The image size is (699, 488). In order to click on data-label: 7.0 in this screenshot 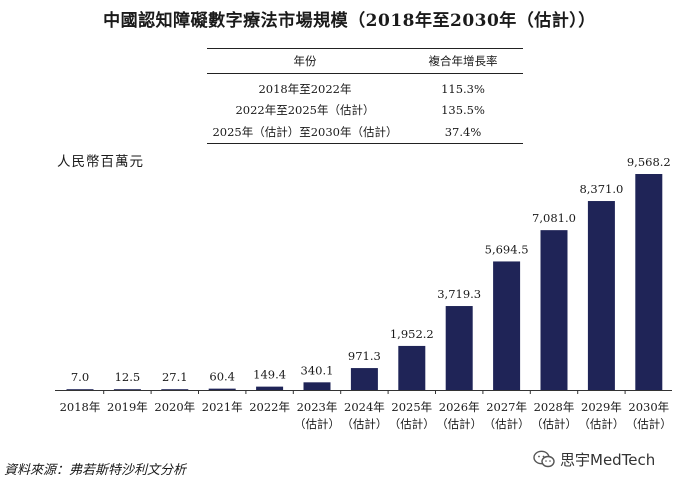, I will do `click(80, 377)`.